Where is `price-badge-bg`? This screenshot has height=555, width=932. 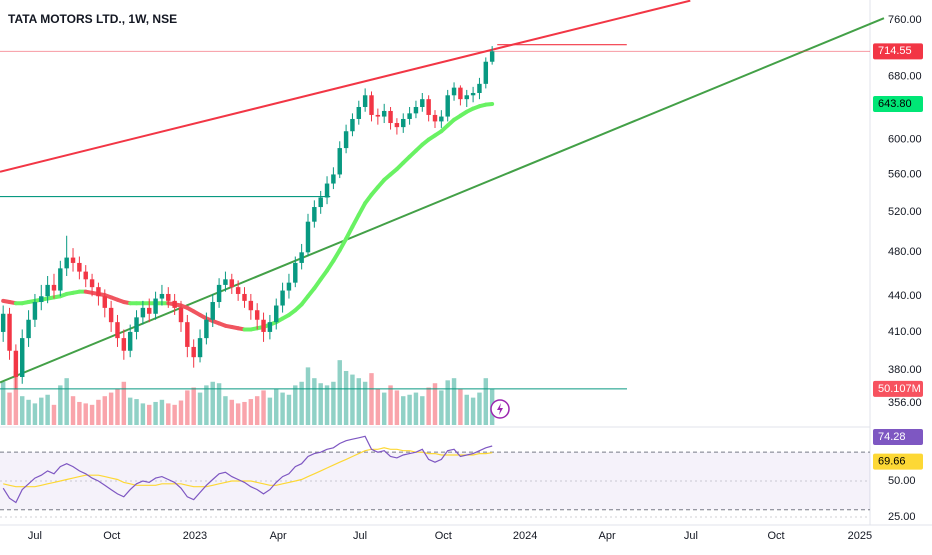
price-badge-bg is located at coordinates (898, 51).